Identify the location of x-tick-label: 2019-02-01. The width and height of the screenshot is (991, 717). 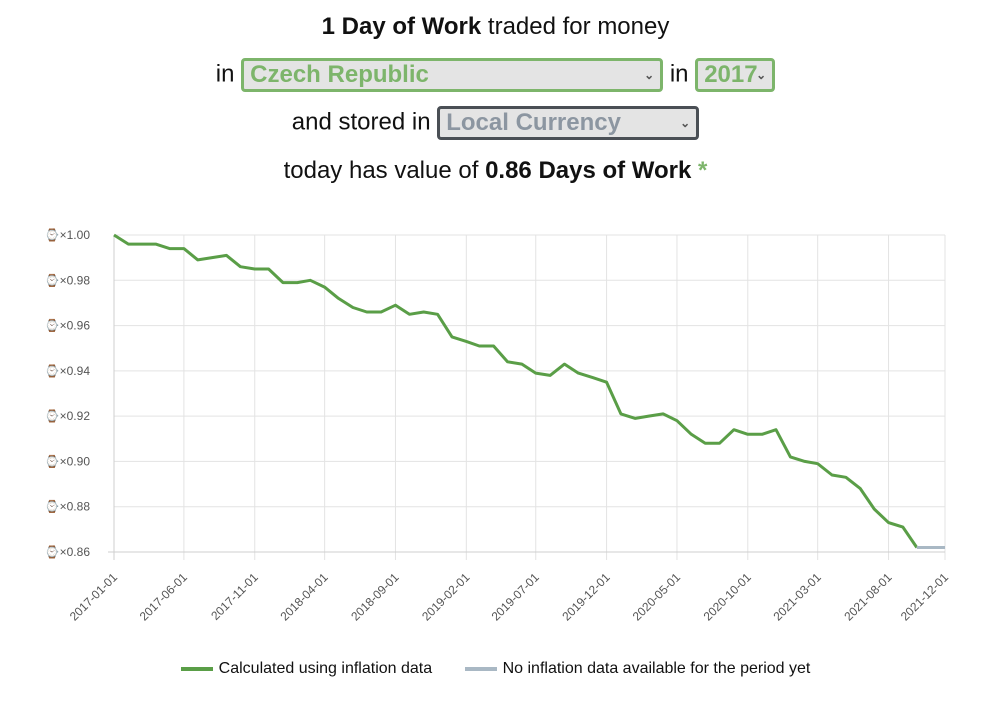
(446, 597).